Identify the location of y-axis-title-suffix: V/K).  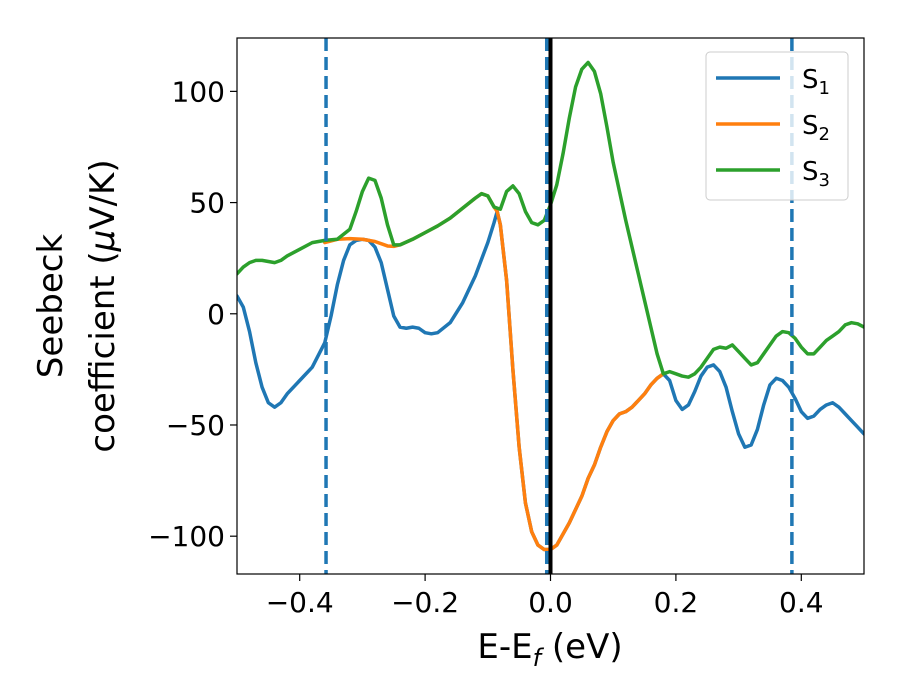
(103, 194).